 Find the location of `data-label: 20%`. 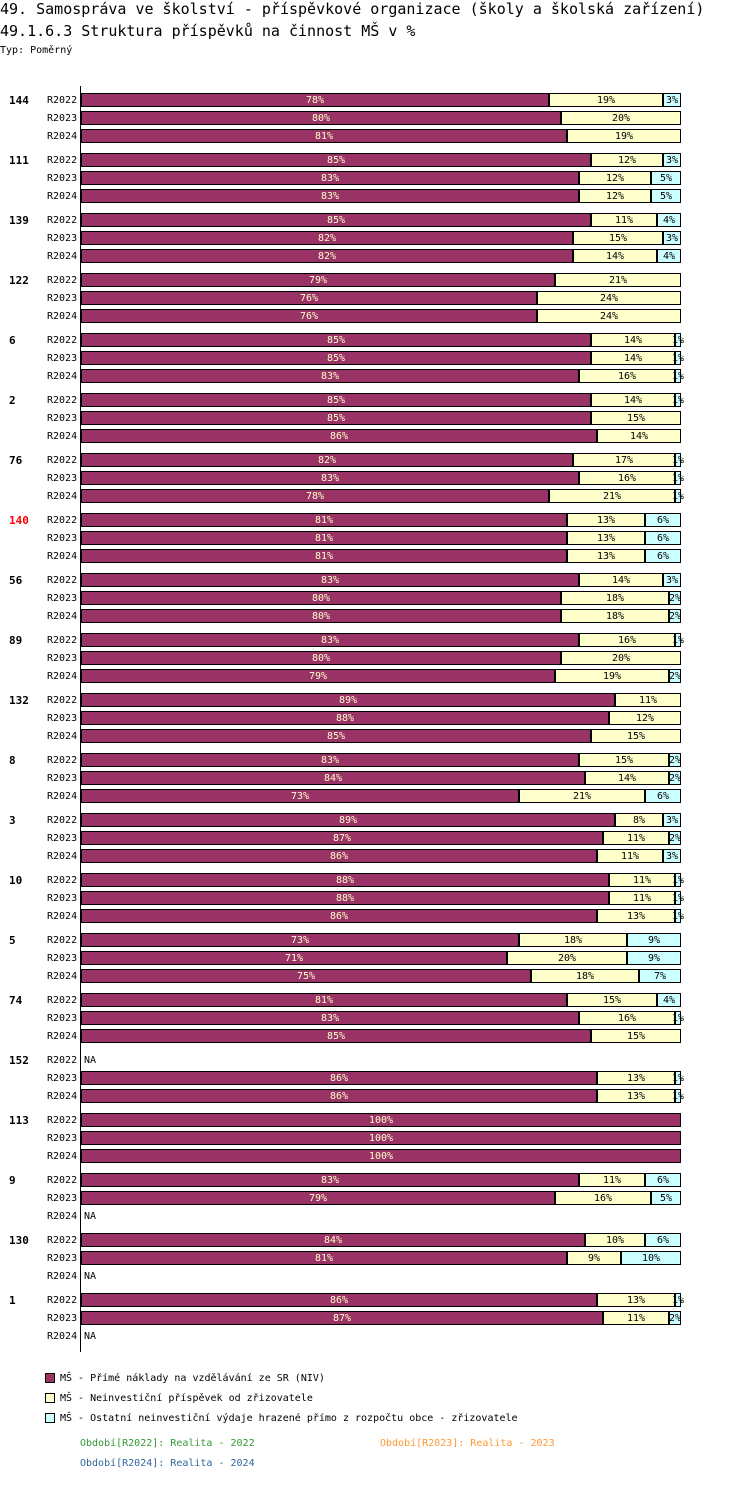

data-label: 20% is located at coordinates (567, 958).